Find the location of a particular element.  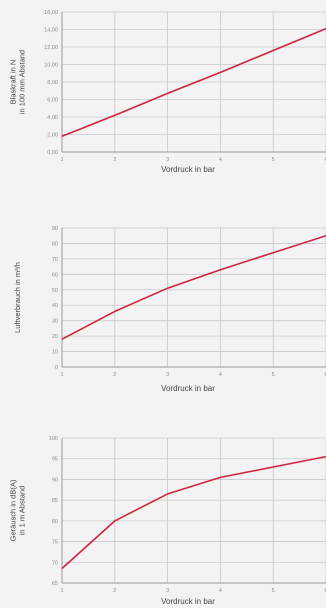

y-axis-label: in 100 mm Abstand is located at coordinates (22, 82).